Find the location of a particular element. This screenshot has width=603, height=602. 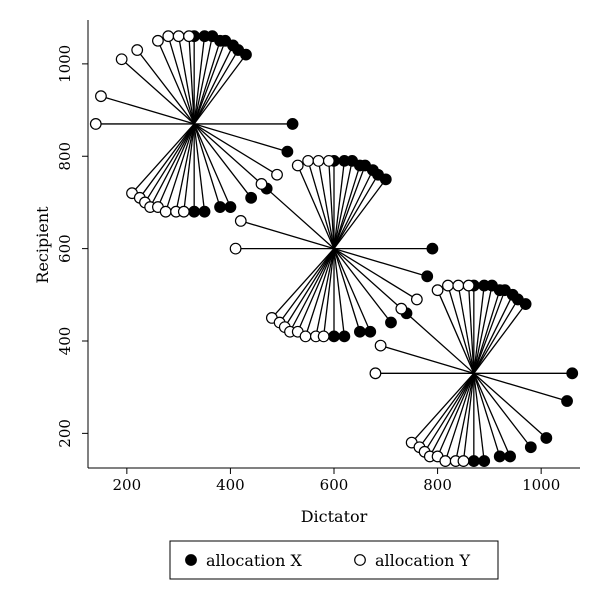

y-tick-label: 200 is located at coordinates (65, 433).